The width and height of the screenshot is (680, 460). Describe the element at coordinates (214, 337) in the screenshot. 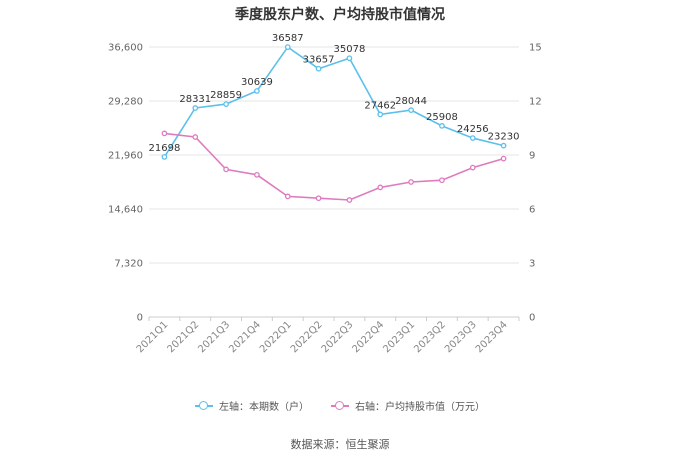

I see `x-tick-label: 2021Q3` at that location.